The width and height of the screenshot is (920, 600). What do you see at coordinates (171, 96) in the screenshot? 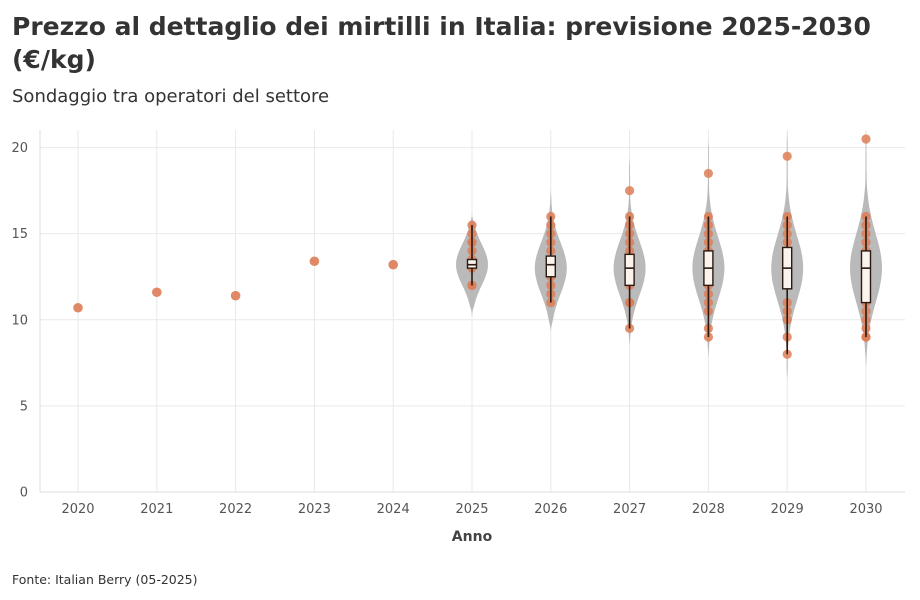
I see `chart-subtitle: Sondaggio tra operatori del settore` at bounding box center [171, 96].